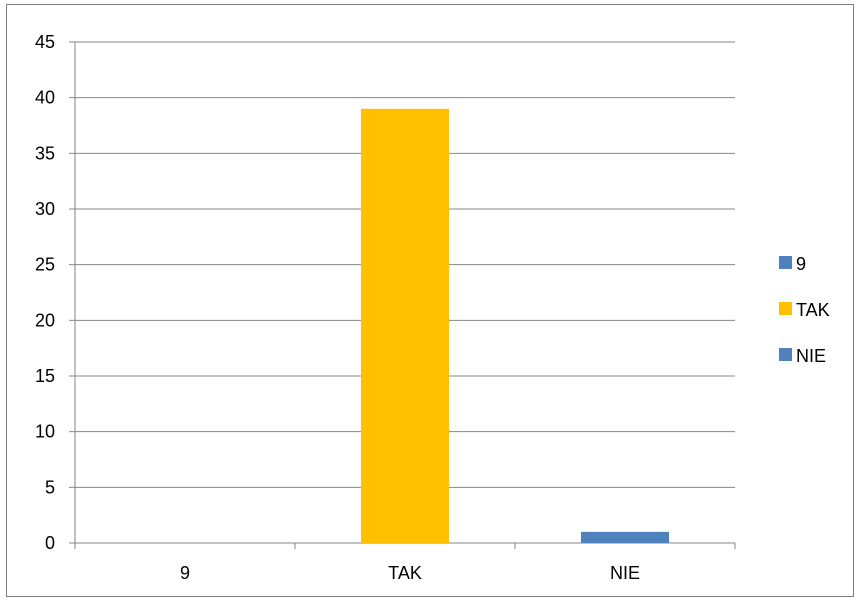 This screenshot has width=860, height=601. What do you see at coordinates (50, 487) in the screenshot?
I see `y-tick-label: 5` at bounding box center [50, 487].